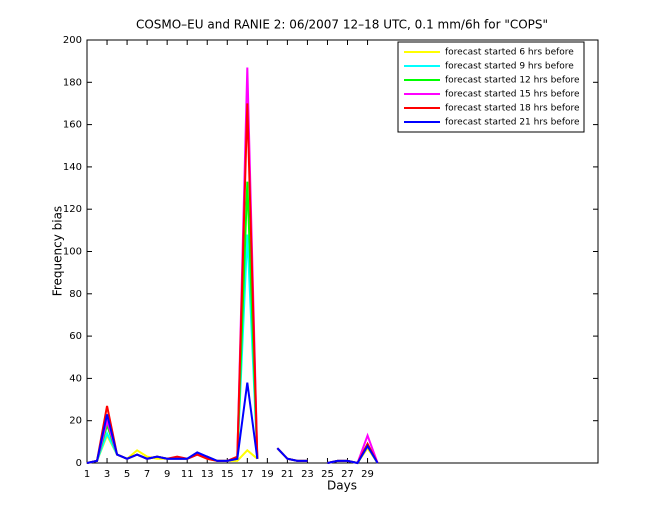 The image size is (660, 524). What do you see at coordinates (512, 123) in the screenshot?
I see `legend-label: forecast started 21 hrs before` at bounding box center [512, 123].